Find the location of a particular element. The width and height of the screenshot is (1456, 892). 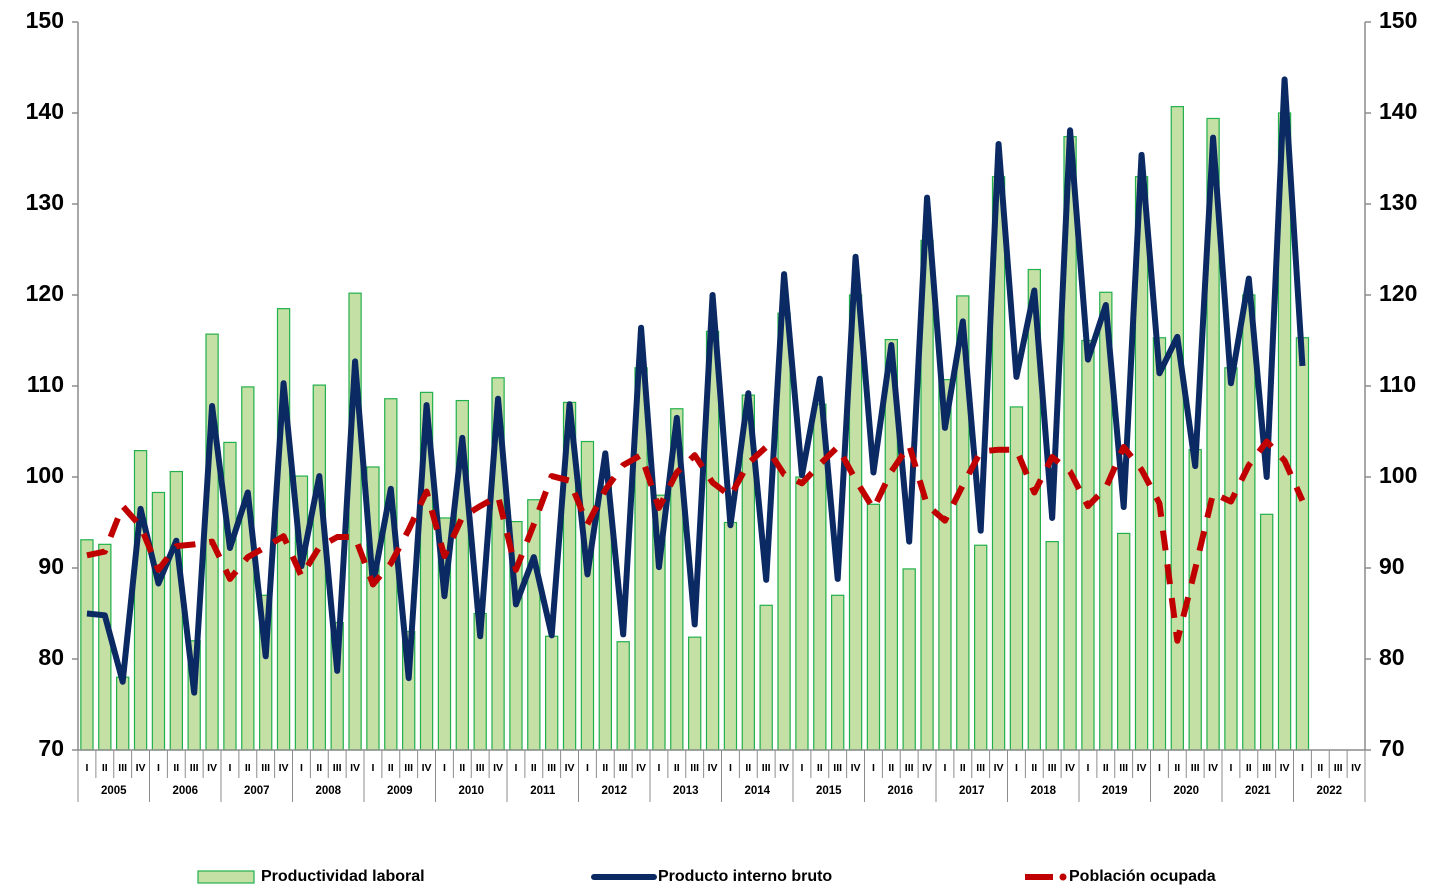

year-label: 2020 is located at coordinates (1186, 791).